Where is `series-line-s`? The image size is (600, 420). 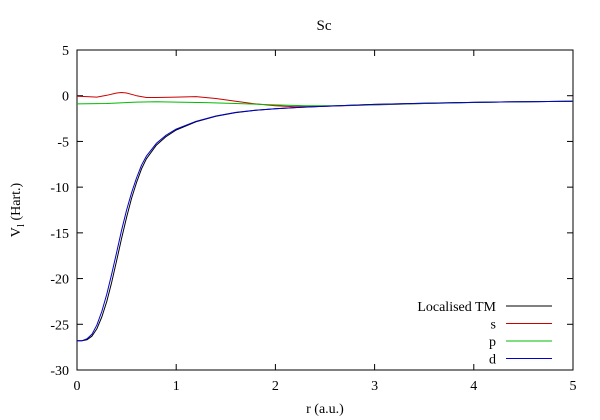 series-line-s is located at coordinates (325, 100).